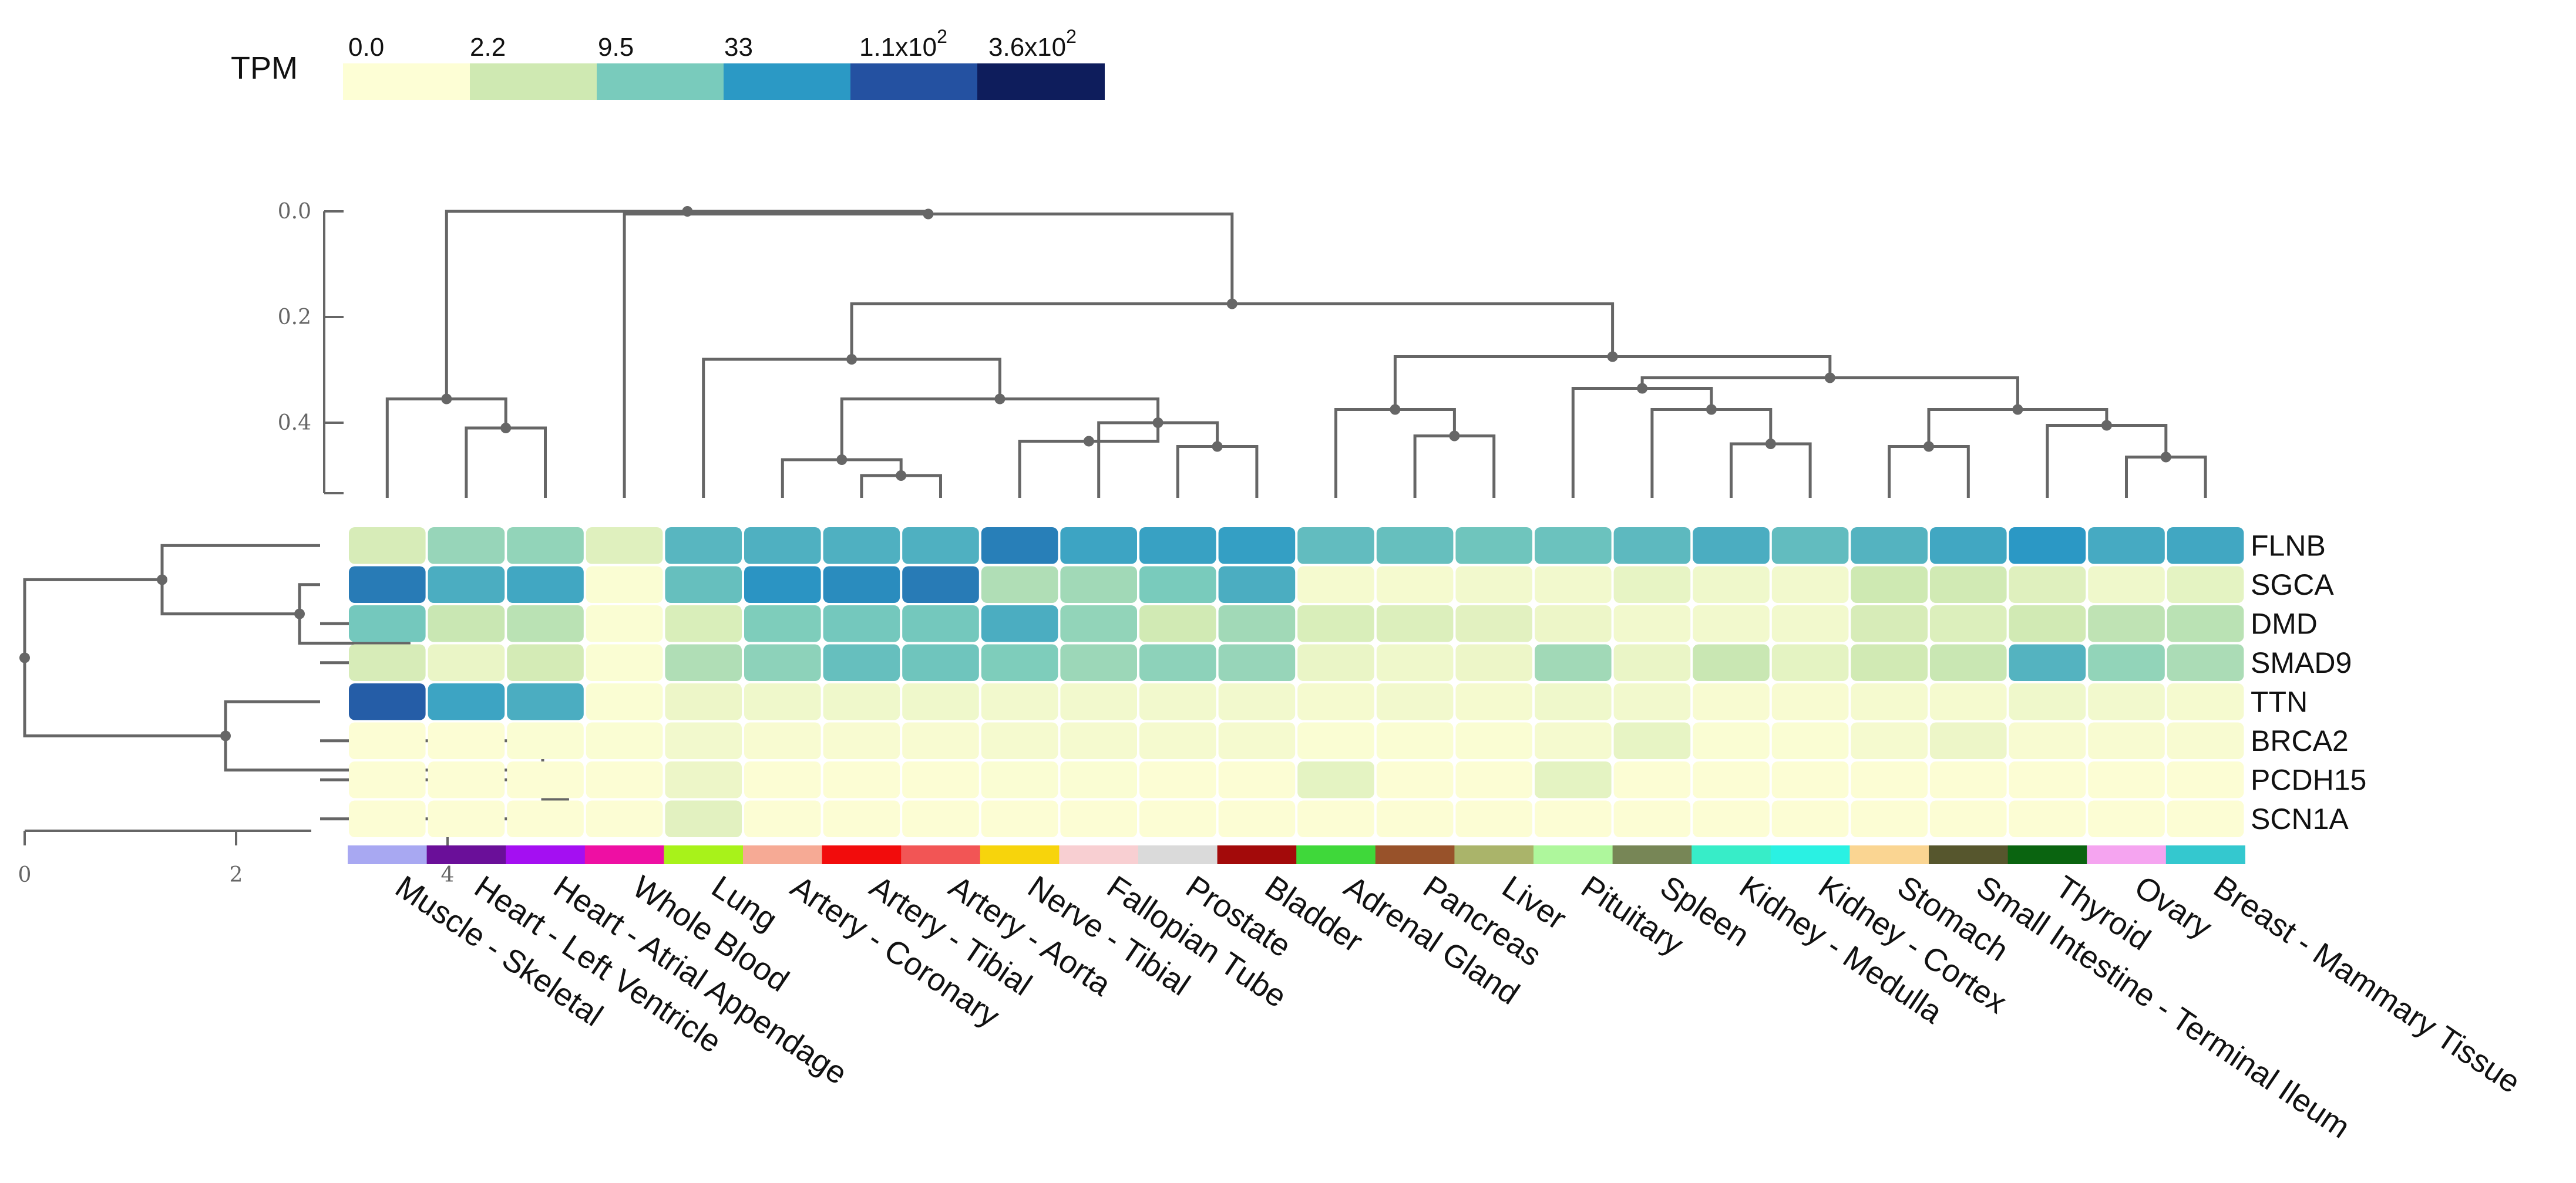 The height and width of the screenshot is (1183, 2576). Describe the element at coordinates (1731, 663) in the screenshot. I see `heatmap-cell-smad9-kidney-medulla` at that location.